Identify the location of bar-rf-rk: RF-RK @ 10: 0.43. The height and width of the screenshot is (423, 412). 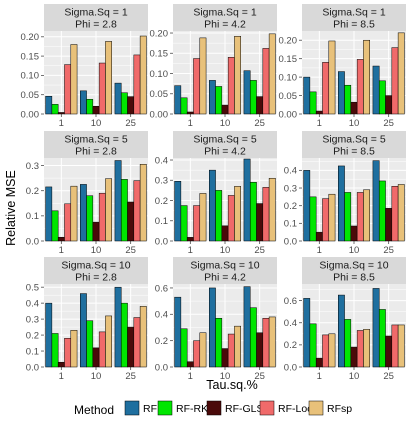
(348, 343).